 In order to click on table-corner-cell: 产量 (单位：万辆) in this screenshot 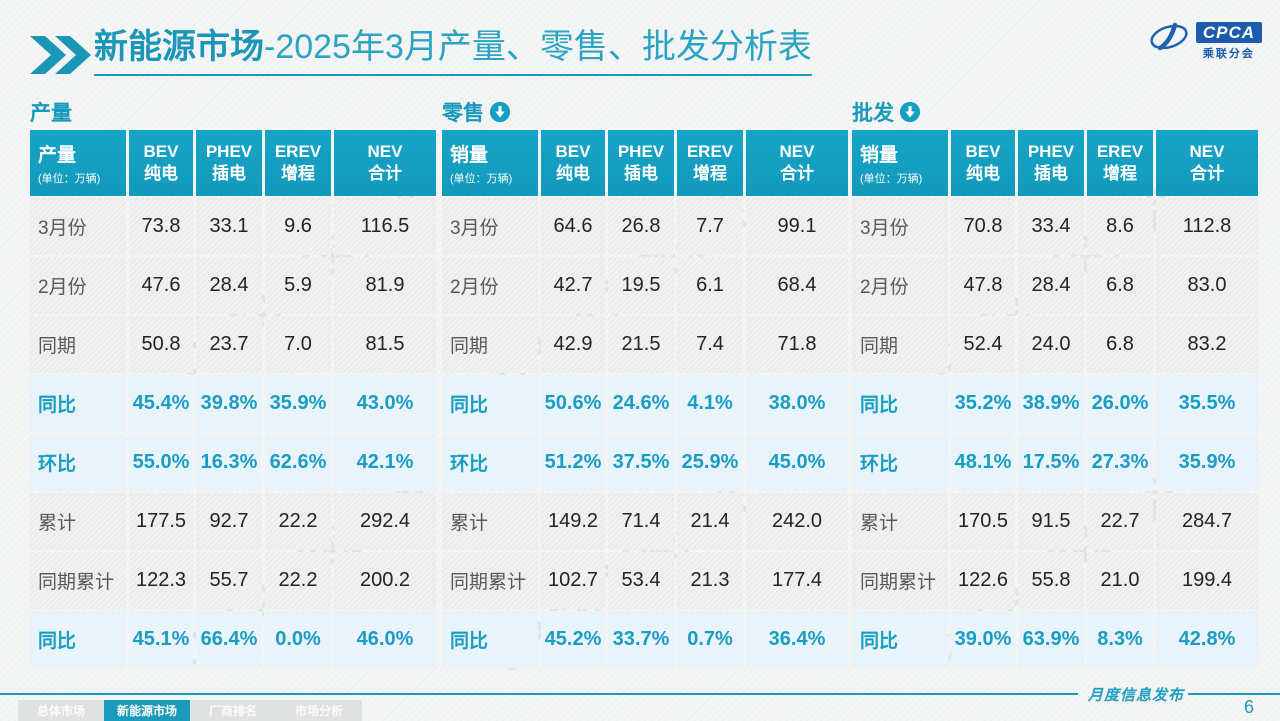, I will do `click(78, 163)`.